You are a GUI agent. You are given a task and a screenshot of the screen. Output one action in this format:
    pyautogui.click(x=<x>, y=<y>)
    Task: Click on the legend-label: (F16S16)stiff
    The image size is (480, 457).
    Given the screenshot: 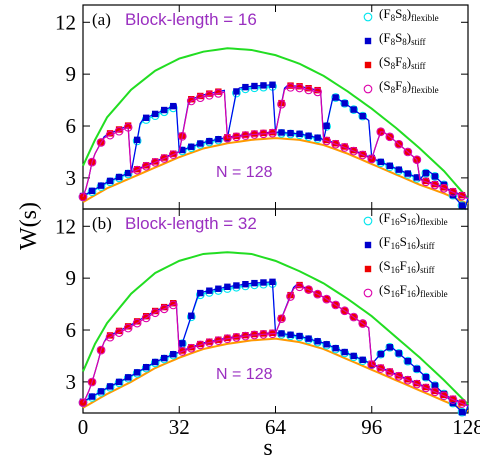 What is the action you would take?
    pyautogui.click(x=406, y=242)
    